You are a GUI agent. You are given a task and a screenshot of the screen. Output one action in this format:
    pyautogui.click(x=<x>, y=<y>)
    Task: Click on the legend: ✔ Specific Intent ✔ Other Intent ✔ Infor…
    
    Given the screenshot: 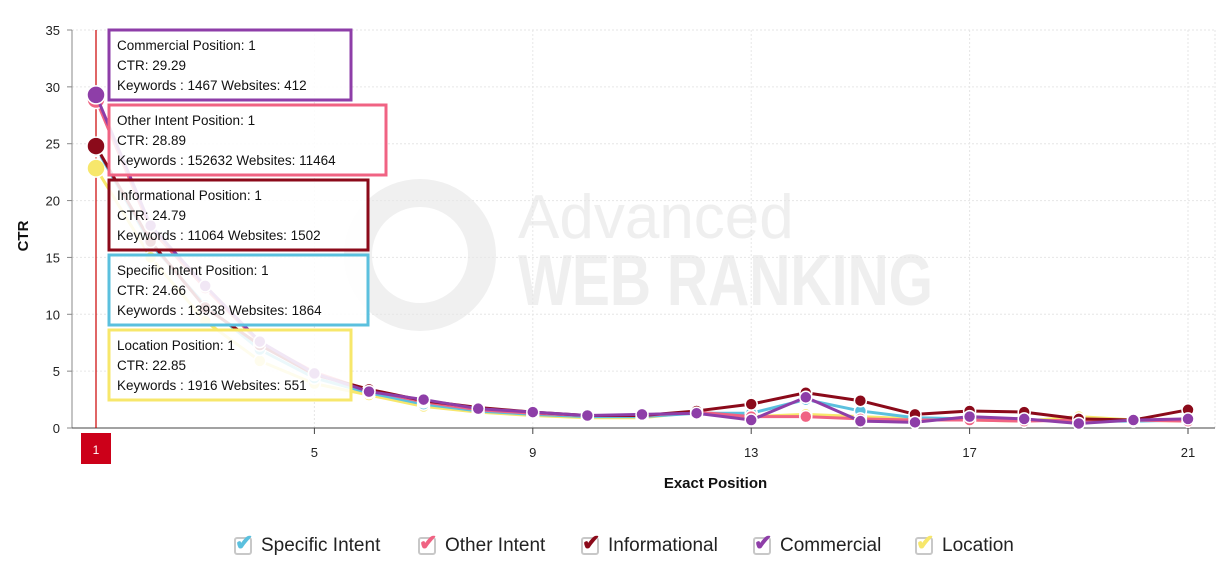 What is the action you would take?
    pyautogui.click(x=610, y=545)
    